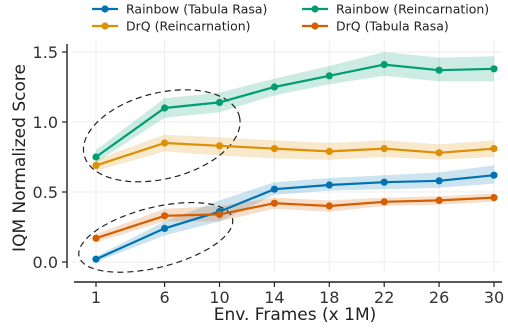  Describe the element at coordinates (188, 26) in the screenshot. I see `legend-label: DrQ (Reincarnation)` at that location.